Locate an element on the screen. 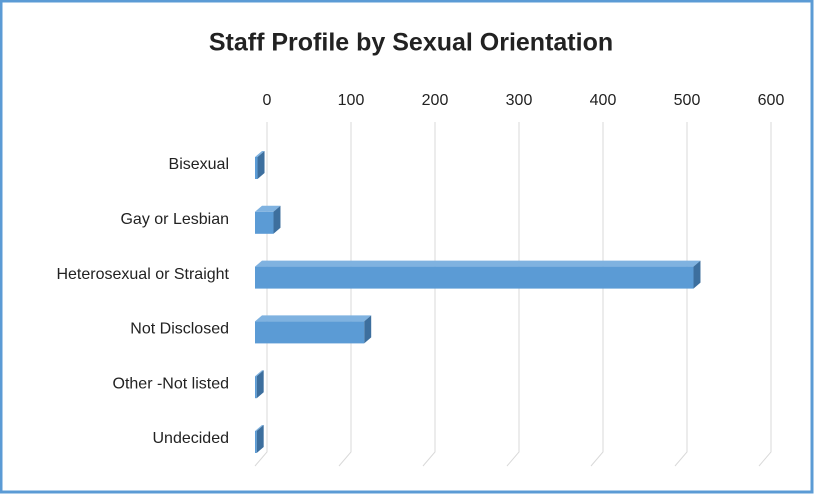 This screenshot has width=815, height=495. x-tick-label: 500 is located at coordinates (687, 100).